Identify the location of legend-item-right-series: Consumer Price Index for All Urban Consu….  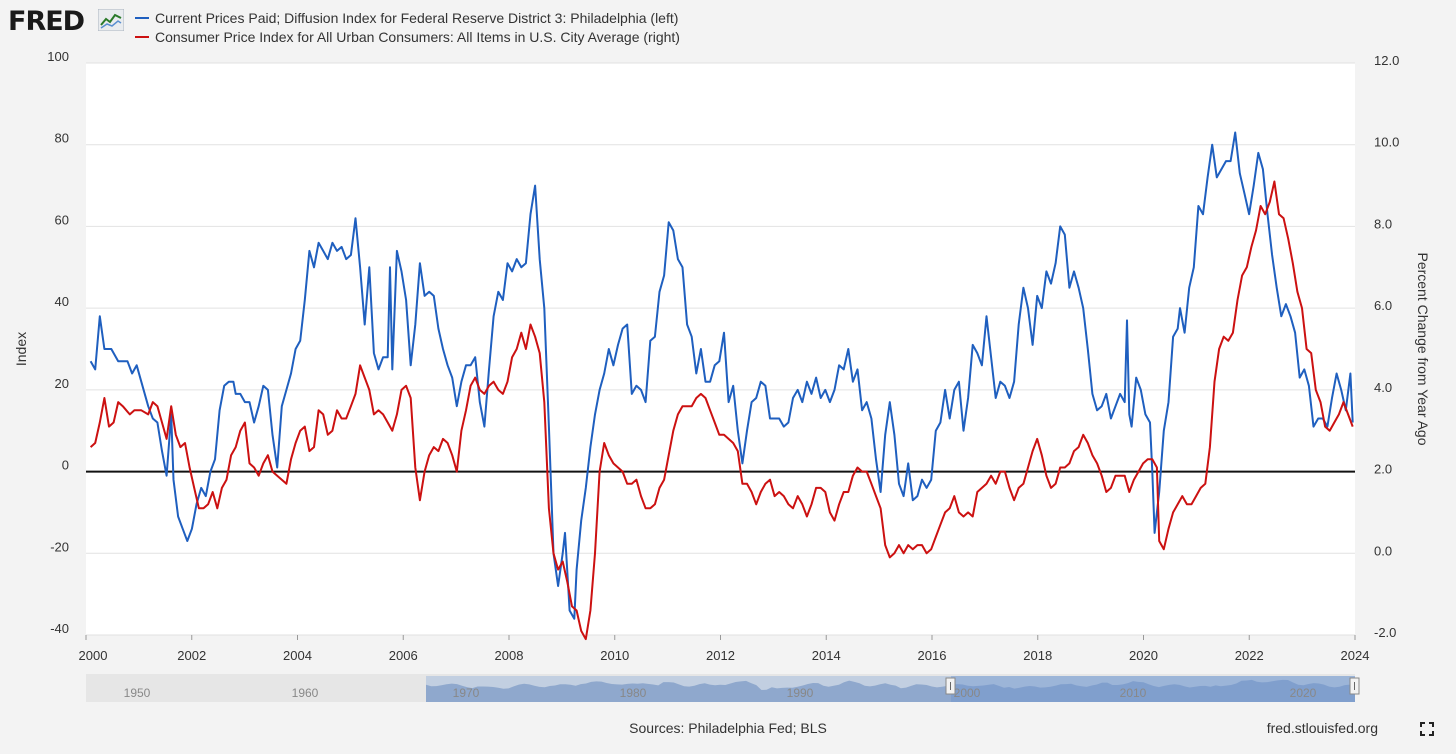
(407, 37).